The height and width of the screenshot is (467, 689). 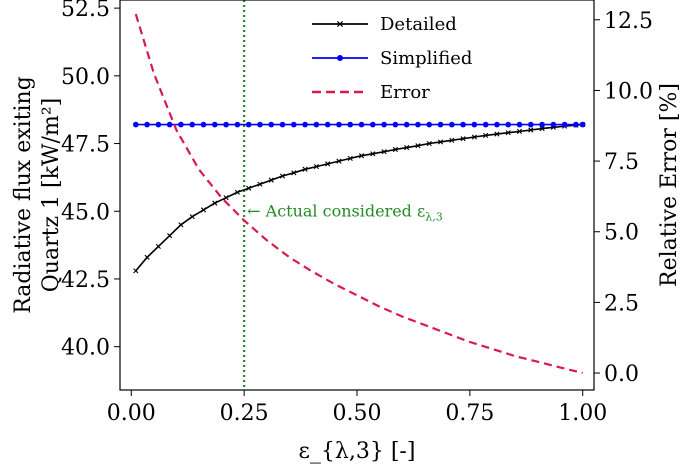 What do you see at coordinates (392, 58) in the screenshot?
I see `legend: Detailed Simplified Error` at bounding box center [392, 58].